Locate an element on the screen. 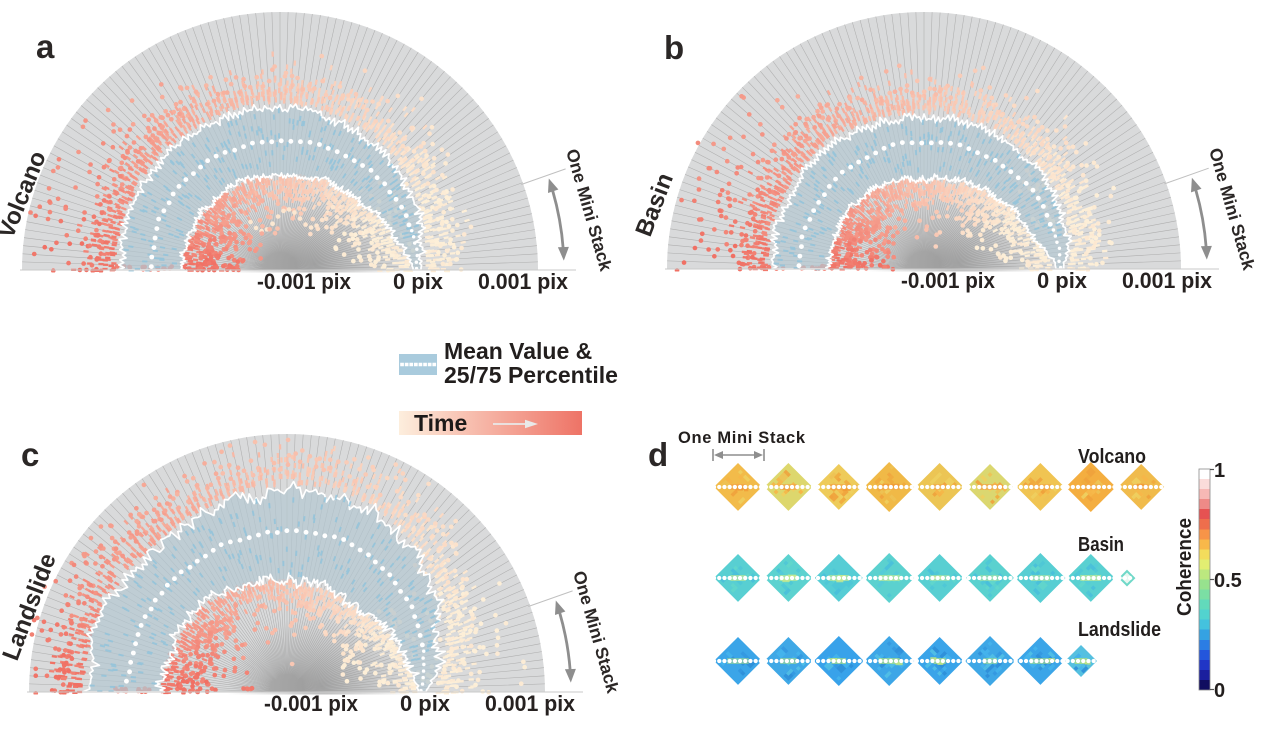 This screenshot has height=733, width=1269. svg-text: Basin is located at coordinates (1101, 545).